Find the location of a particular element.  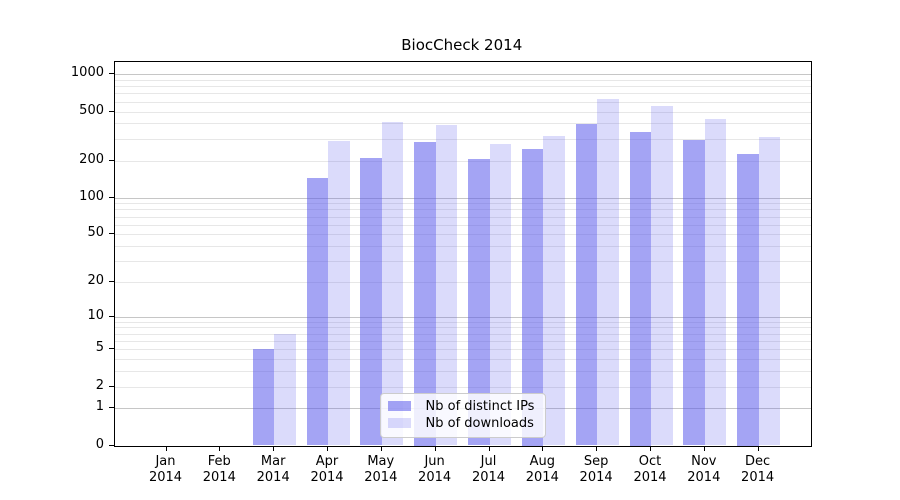

bar-downloads-jul is located at coordinates (500, 294).